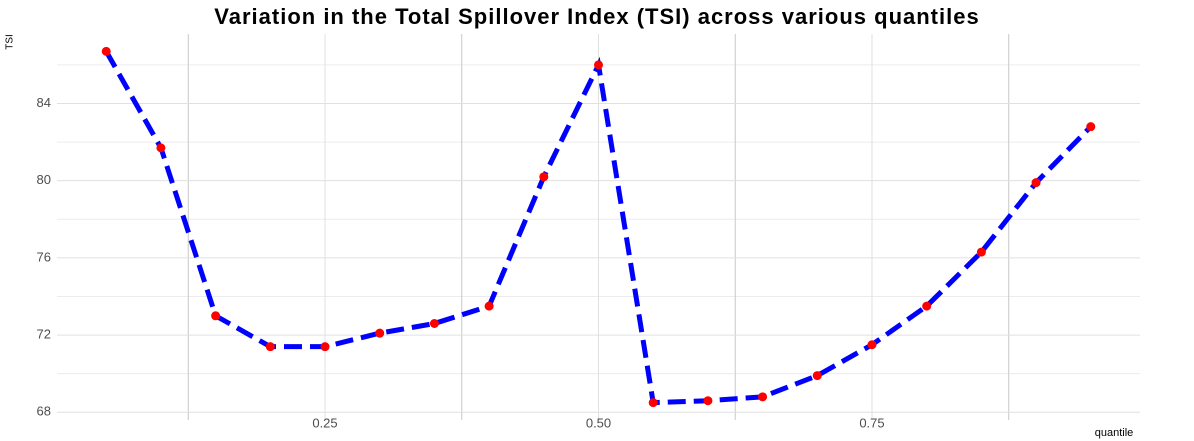  Describe the element at coordinates (44, 179) in the screenshot. I see `y-tick-label: 80` at that location.